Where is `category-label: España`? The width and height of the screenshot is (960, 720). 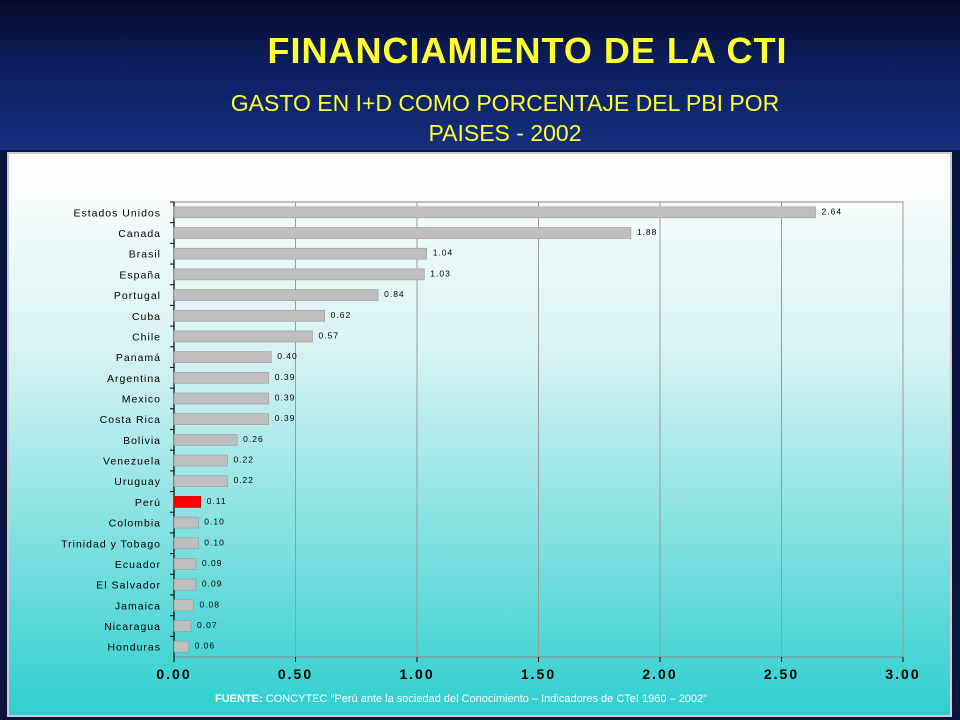
category-label: España is located at coordinates (140, 275).